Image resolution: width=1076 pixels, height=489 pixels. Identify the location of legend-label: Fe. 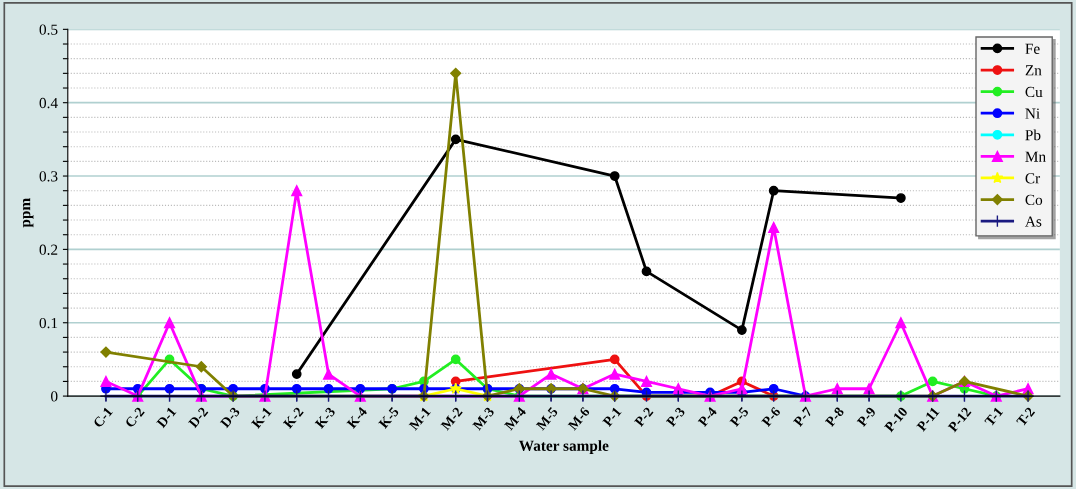
(1032, 48).